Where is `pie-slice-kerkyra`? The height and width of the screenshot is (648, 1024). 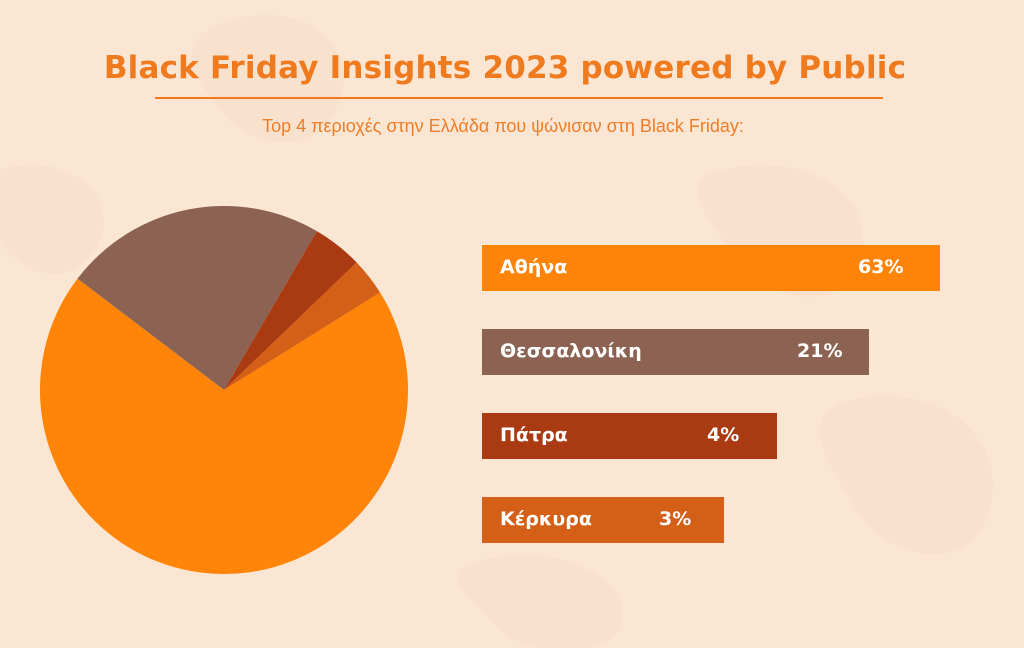
pie-slice-kerkyra is located at coordinates (302, 326).